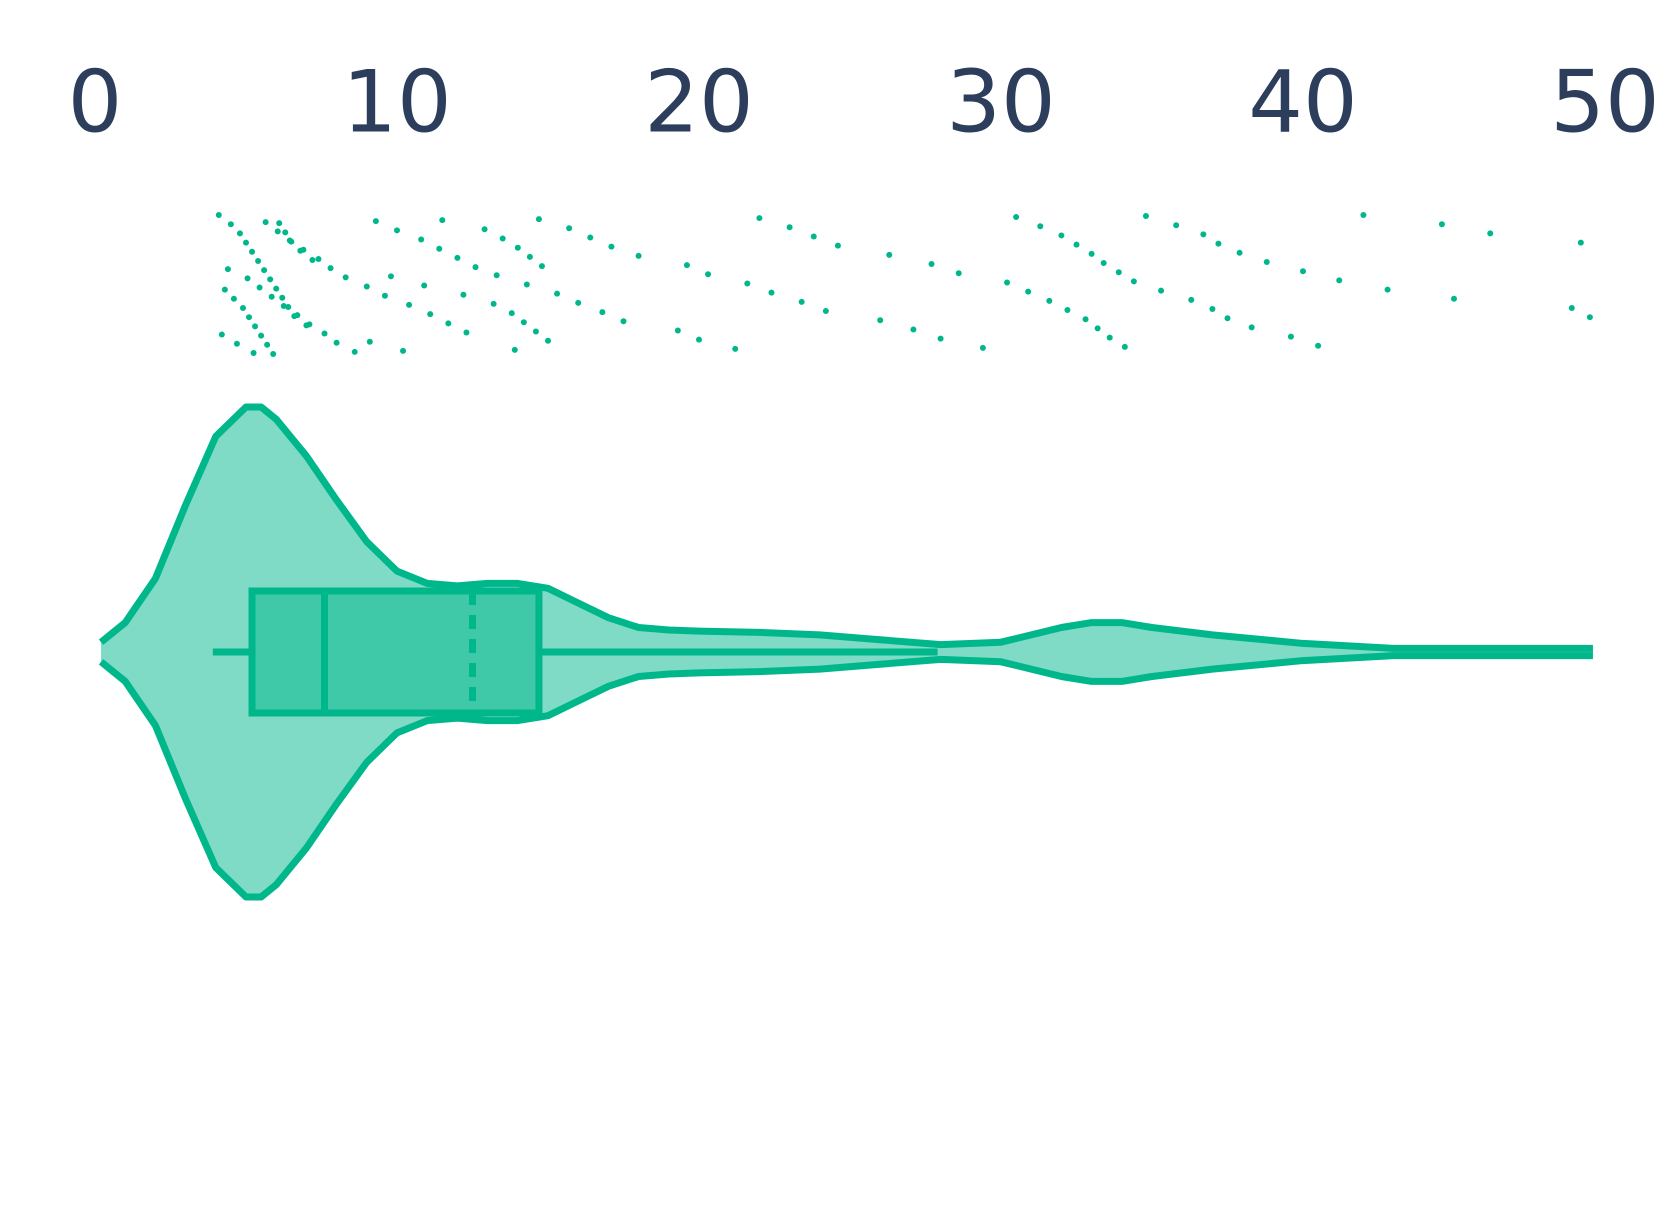 The height and width of the screenshot is (1210, 1680). What do you see at coordinates (1302, 102) in the screenshot?
I see `x-tick-label: 40` at bounding box center [1302, 102].